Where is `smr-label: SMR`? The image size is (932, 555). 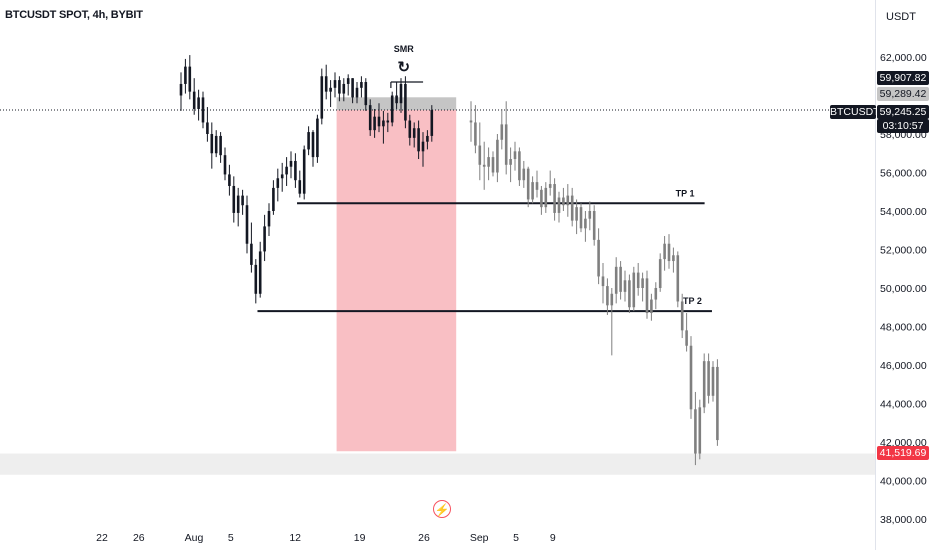 smr-label: SMR is located at coordinates (404, 49).